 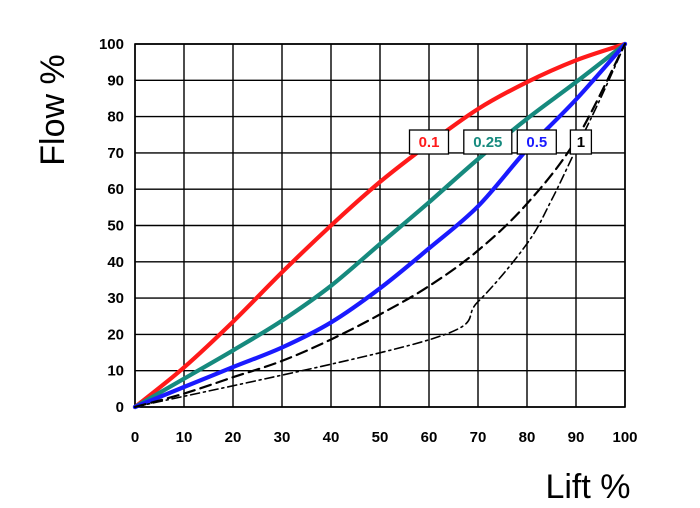 I want to click on curve-label-text: 1, so click(x=581, y=142).